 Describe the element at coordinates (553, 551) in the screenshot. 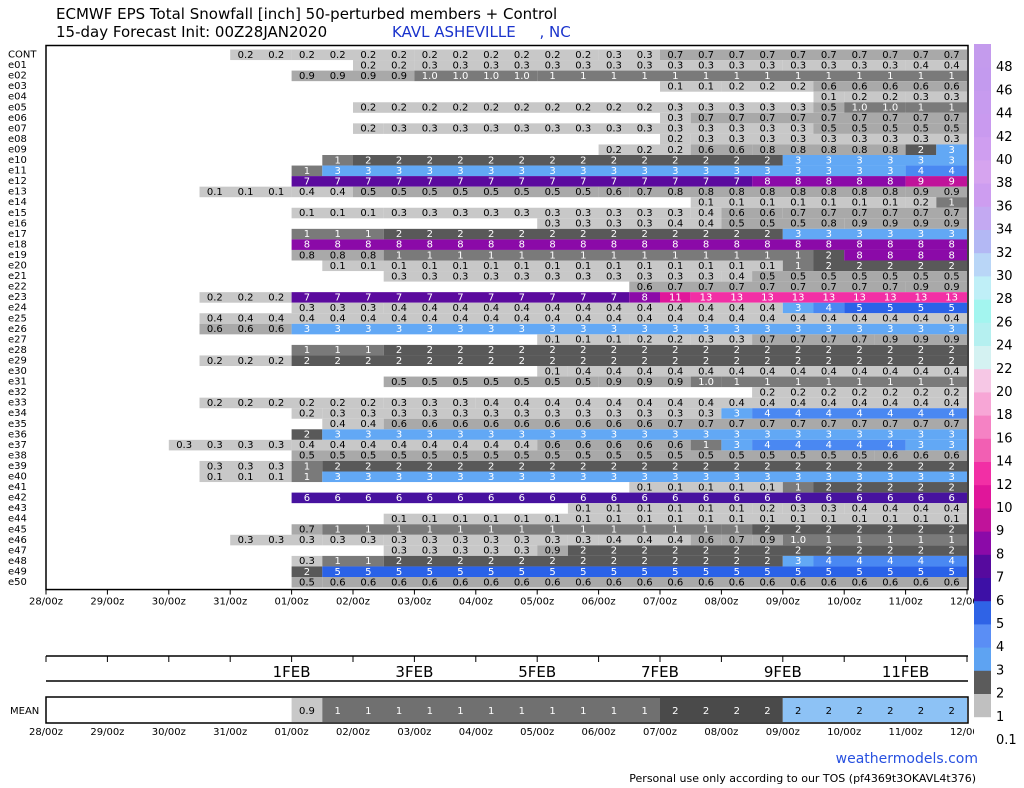

I see `snow-value: 0.9` at that location.